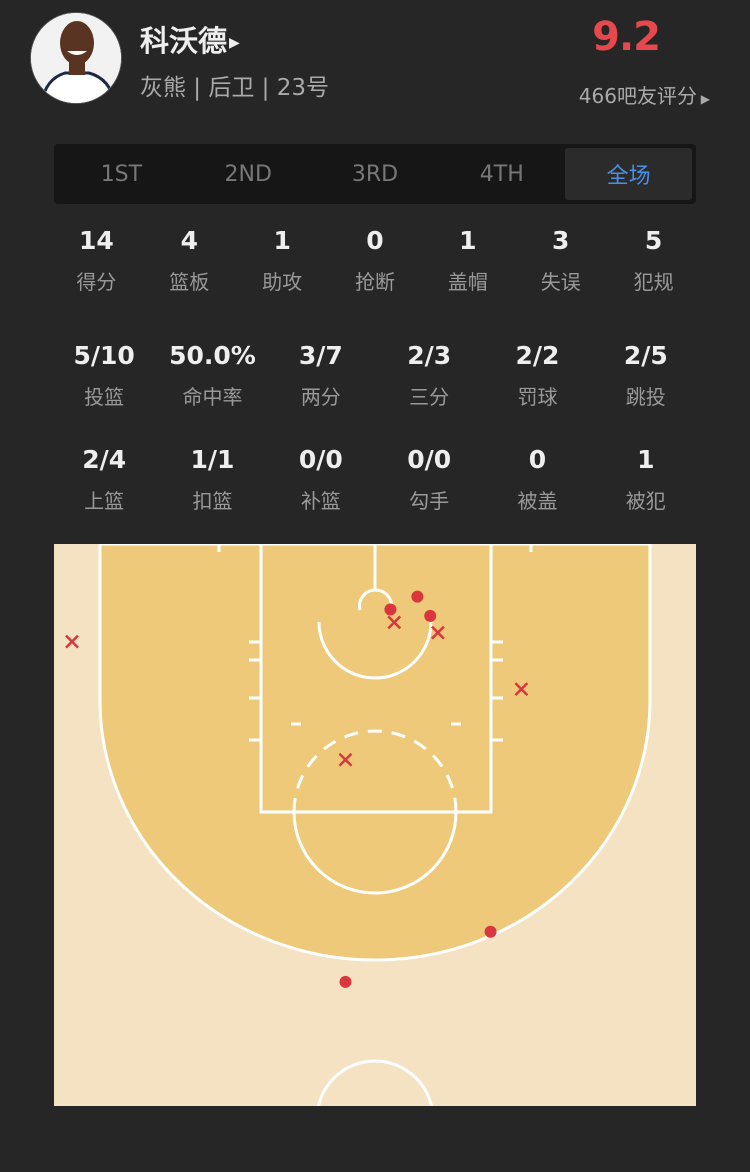 The width and height of the screenshot is (750, 1172). I want to click on stat-勾手: 0/0 勾手, so click(429, 479).